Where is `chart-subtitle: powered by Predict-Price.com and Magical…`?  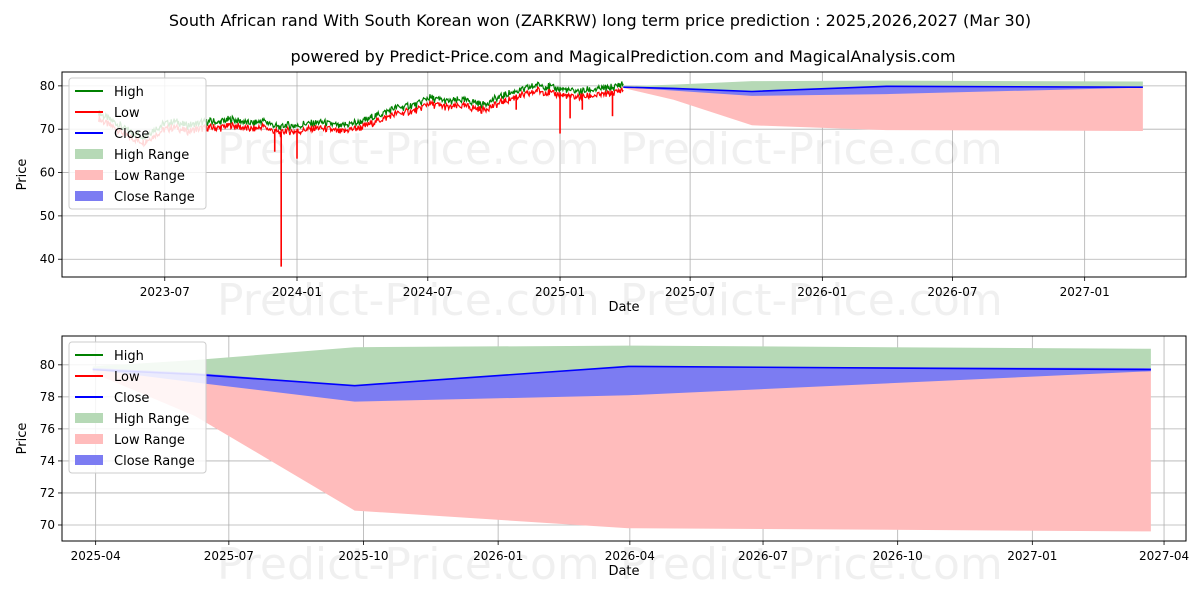
chart-subtitle: powered by Predict-Price.com and Magical… is located at coordinates (622, 56).